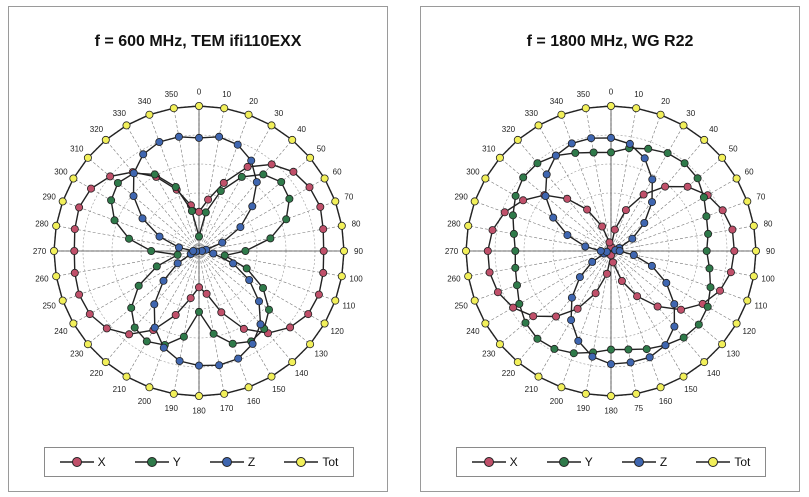  What do you see at coordinates (733, 148) in the screenshot?
I see `angle-tick-label: 50` at bounding box center [733, 148].